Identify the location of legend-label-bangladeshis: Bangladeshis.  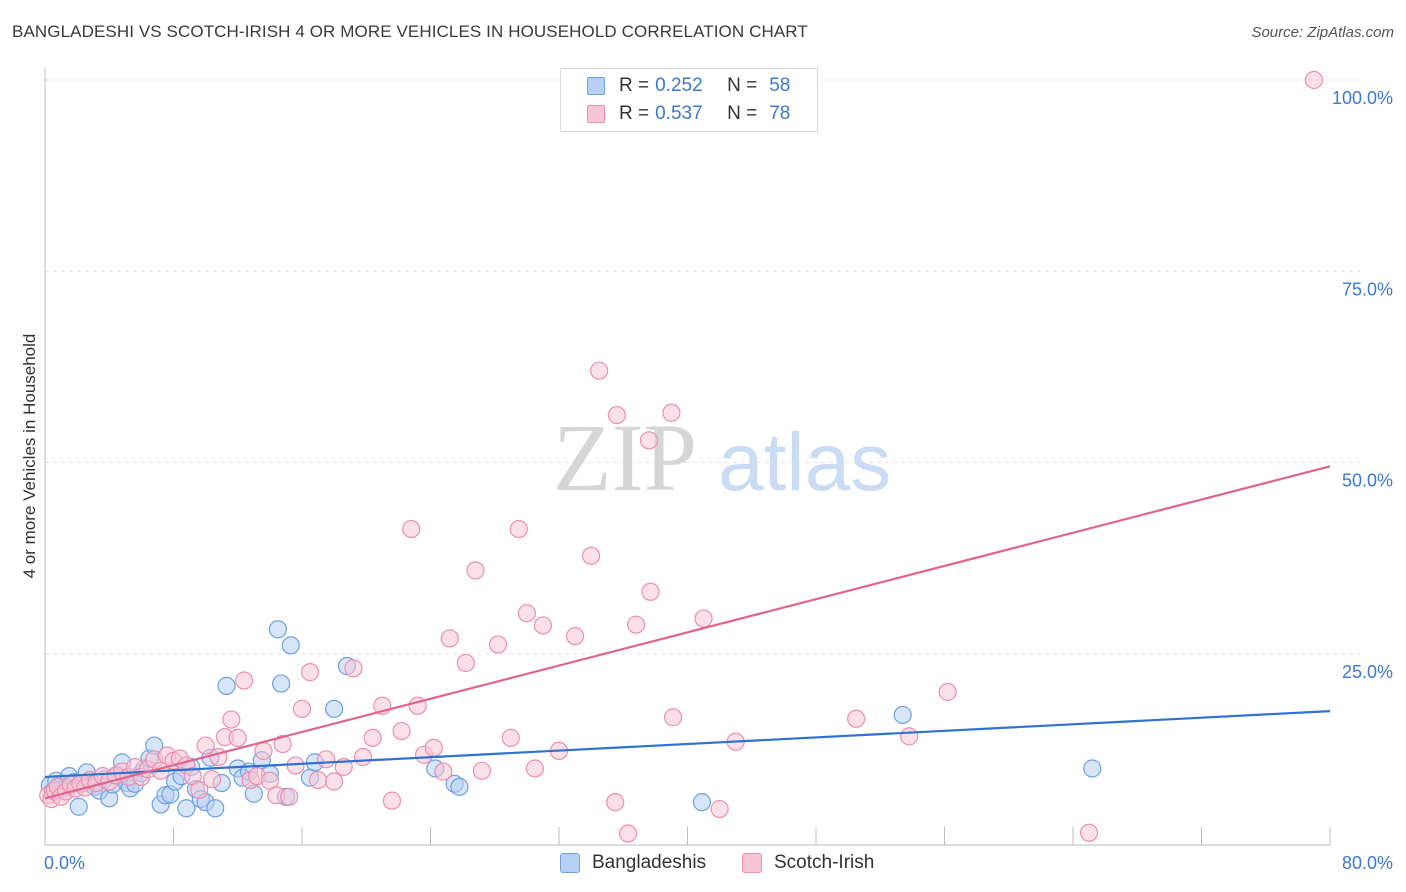
(649, 862).